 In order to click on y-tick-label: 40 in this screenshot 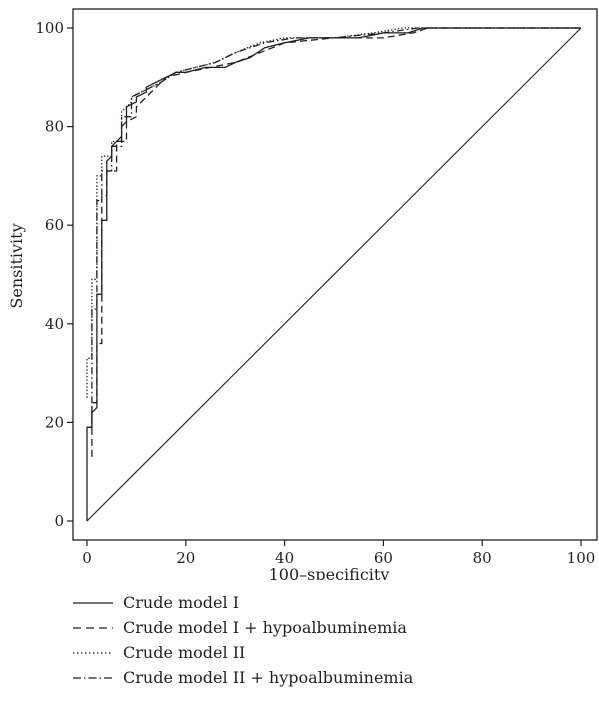, I will do `click(54, 324)`.